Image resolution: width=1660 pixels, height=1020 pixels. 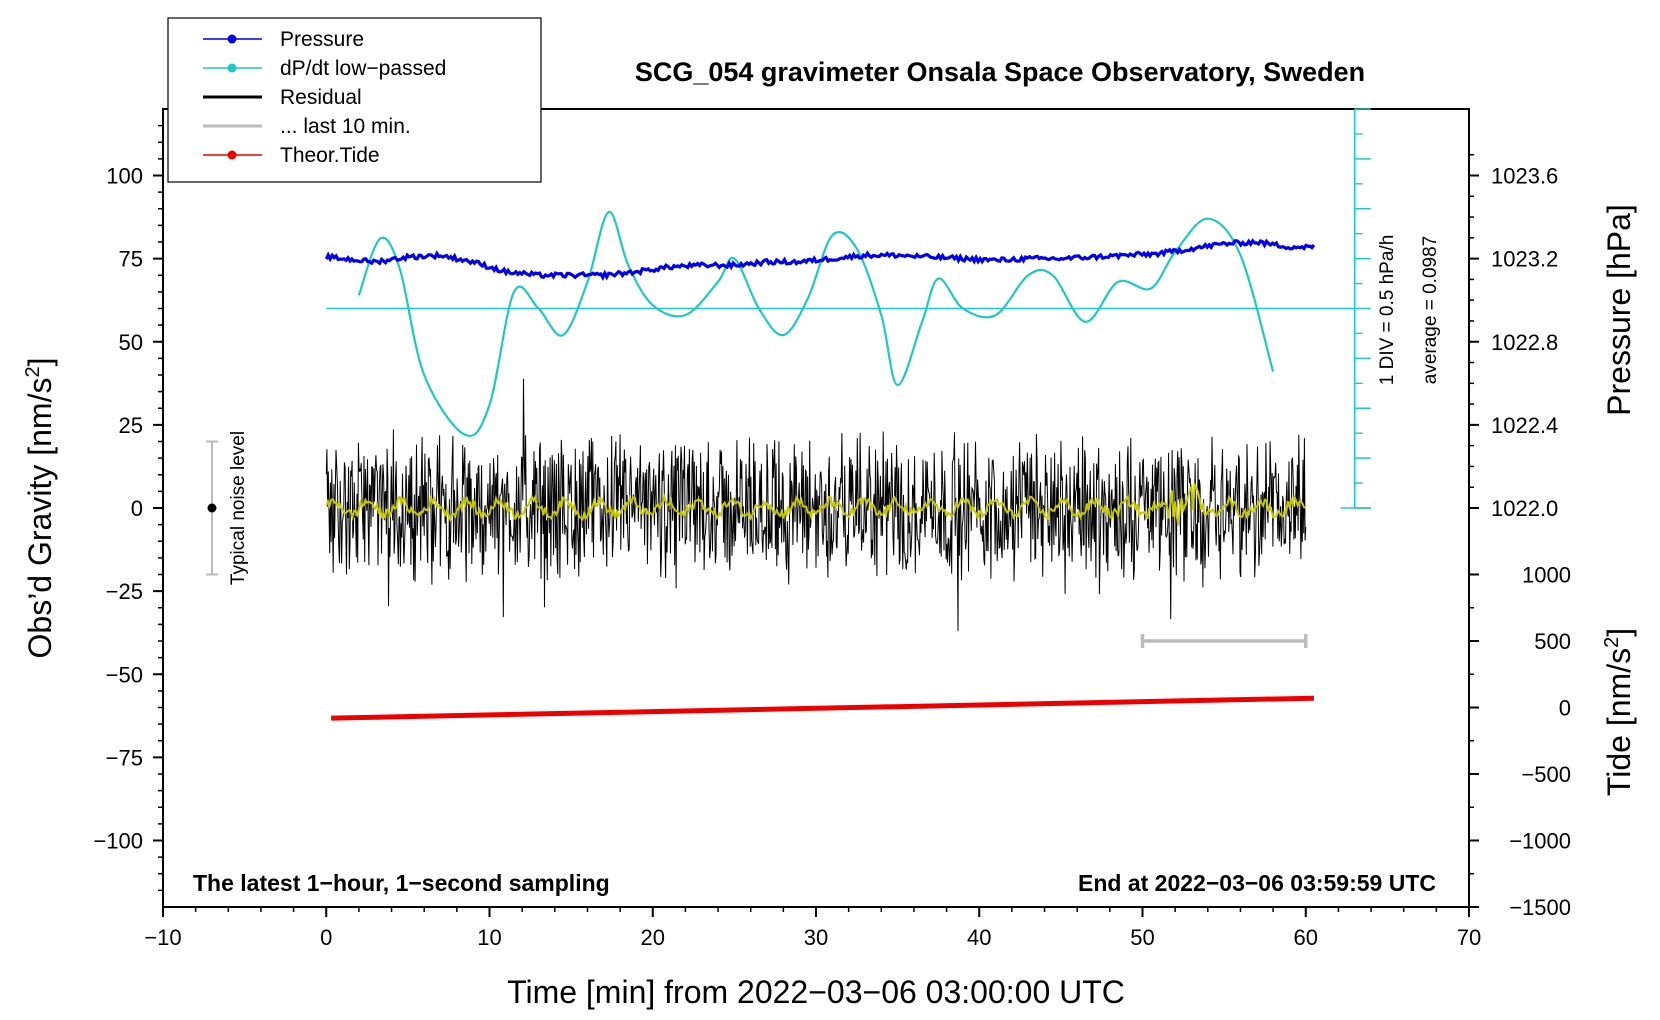 I want to click on y-tick-label: −100, so click(x=118, y=841).